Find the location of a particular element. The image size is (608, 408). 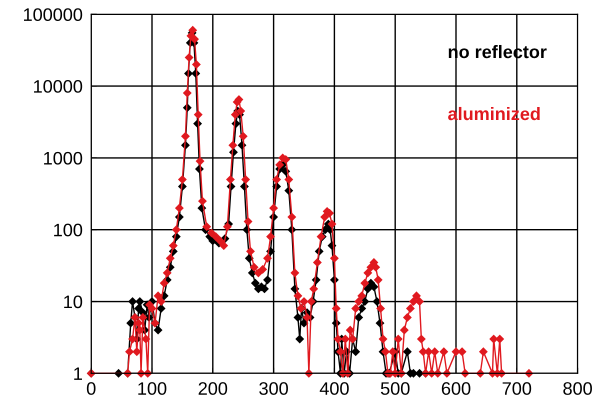

x-tick-label: 500 is located at coordinates (395, 388).